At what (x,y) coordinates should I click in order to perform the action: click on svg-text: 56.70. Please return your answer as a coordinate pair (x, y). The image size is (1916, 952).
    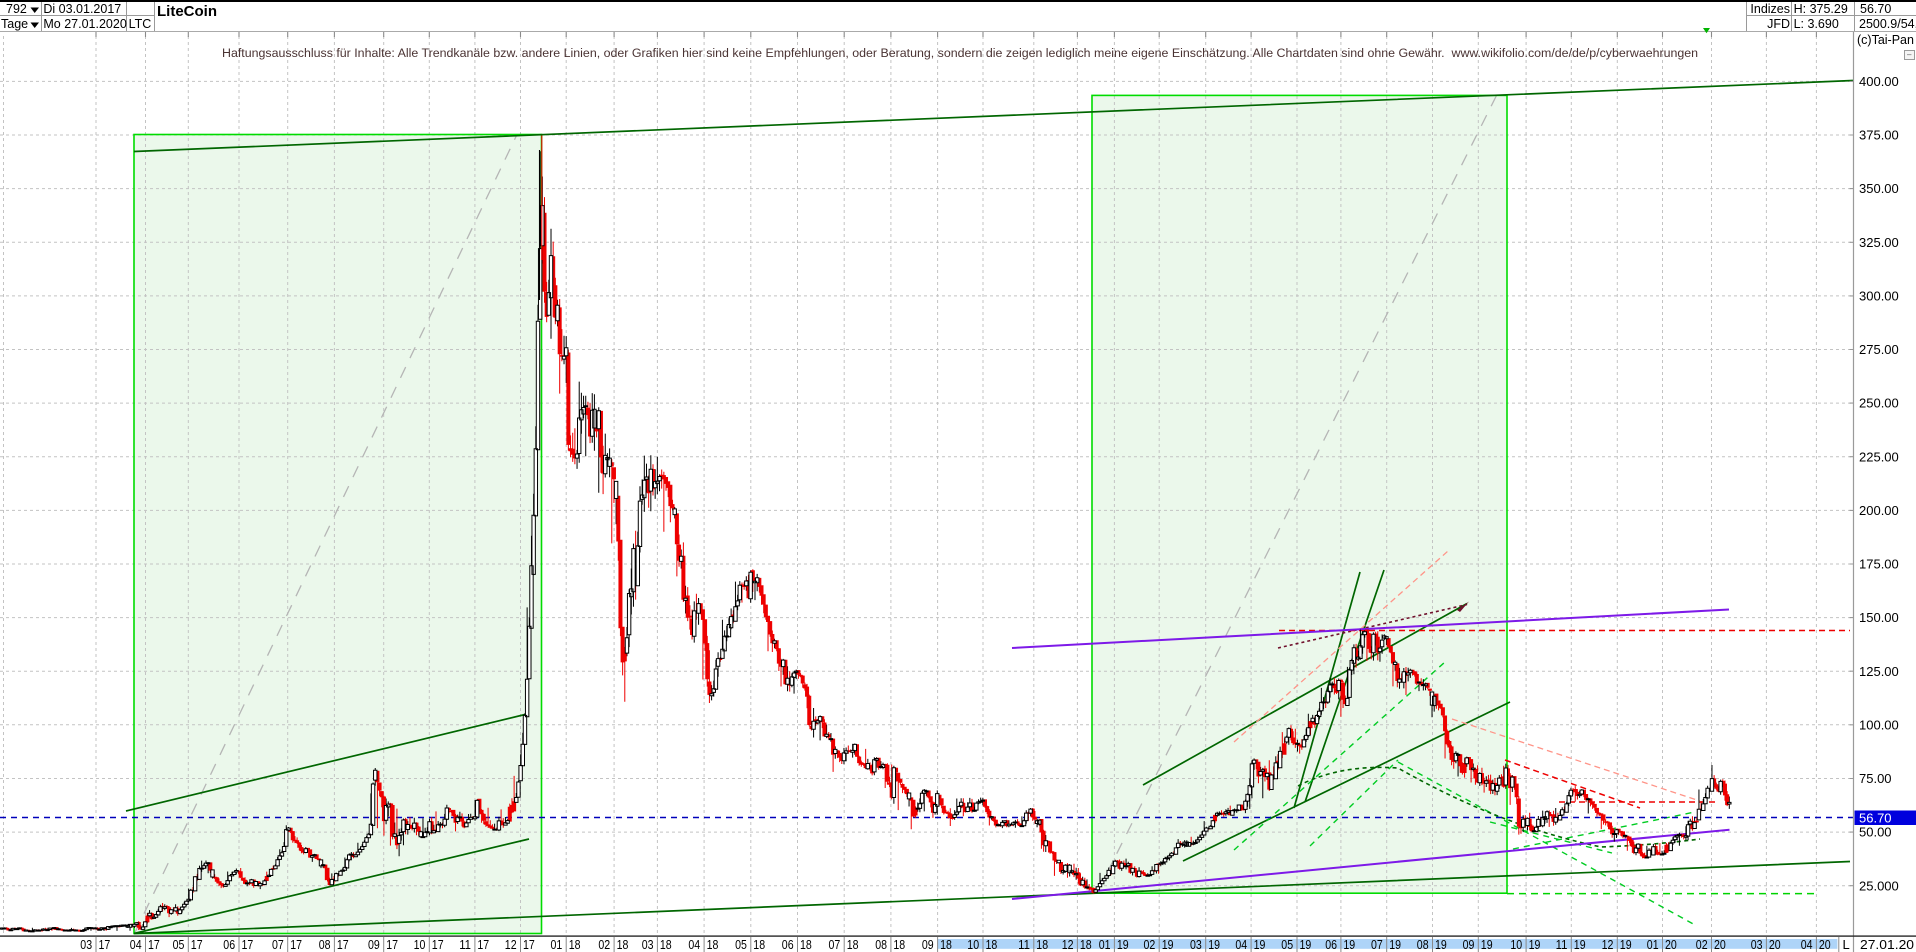
    Looking at the image, I should click on (1875, 817).